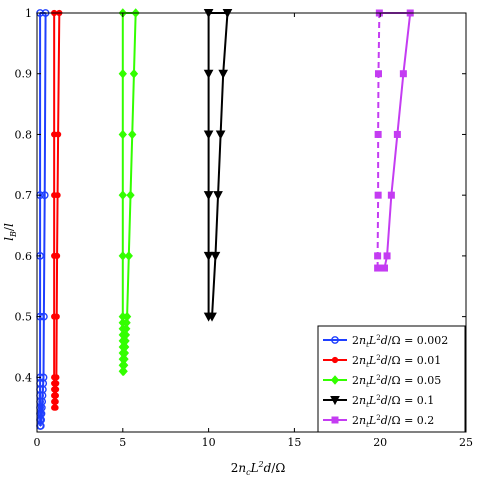 The image size is (485, 485). I want to click on legend-label: 2ntL2d/Ω = 0.05, so click(396, 381).